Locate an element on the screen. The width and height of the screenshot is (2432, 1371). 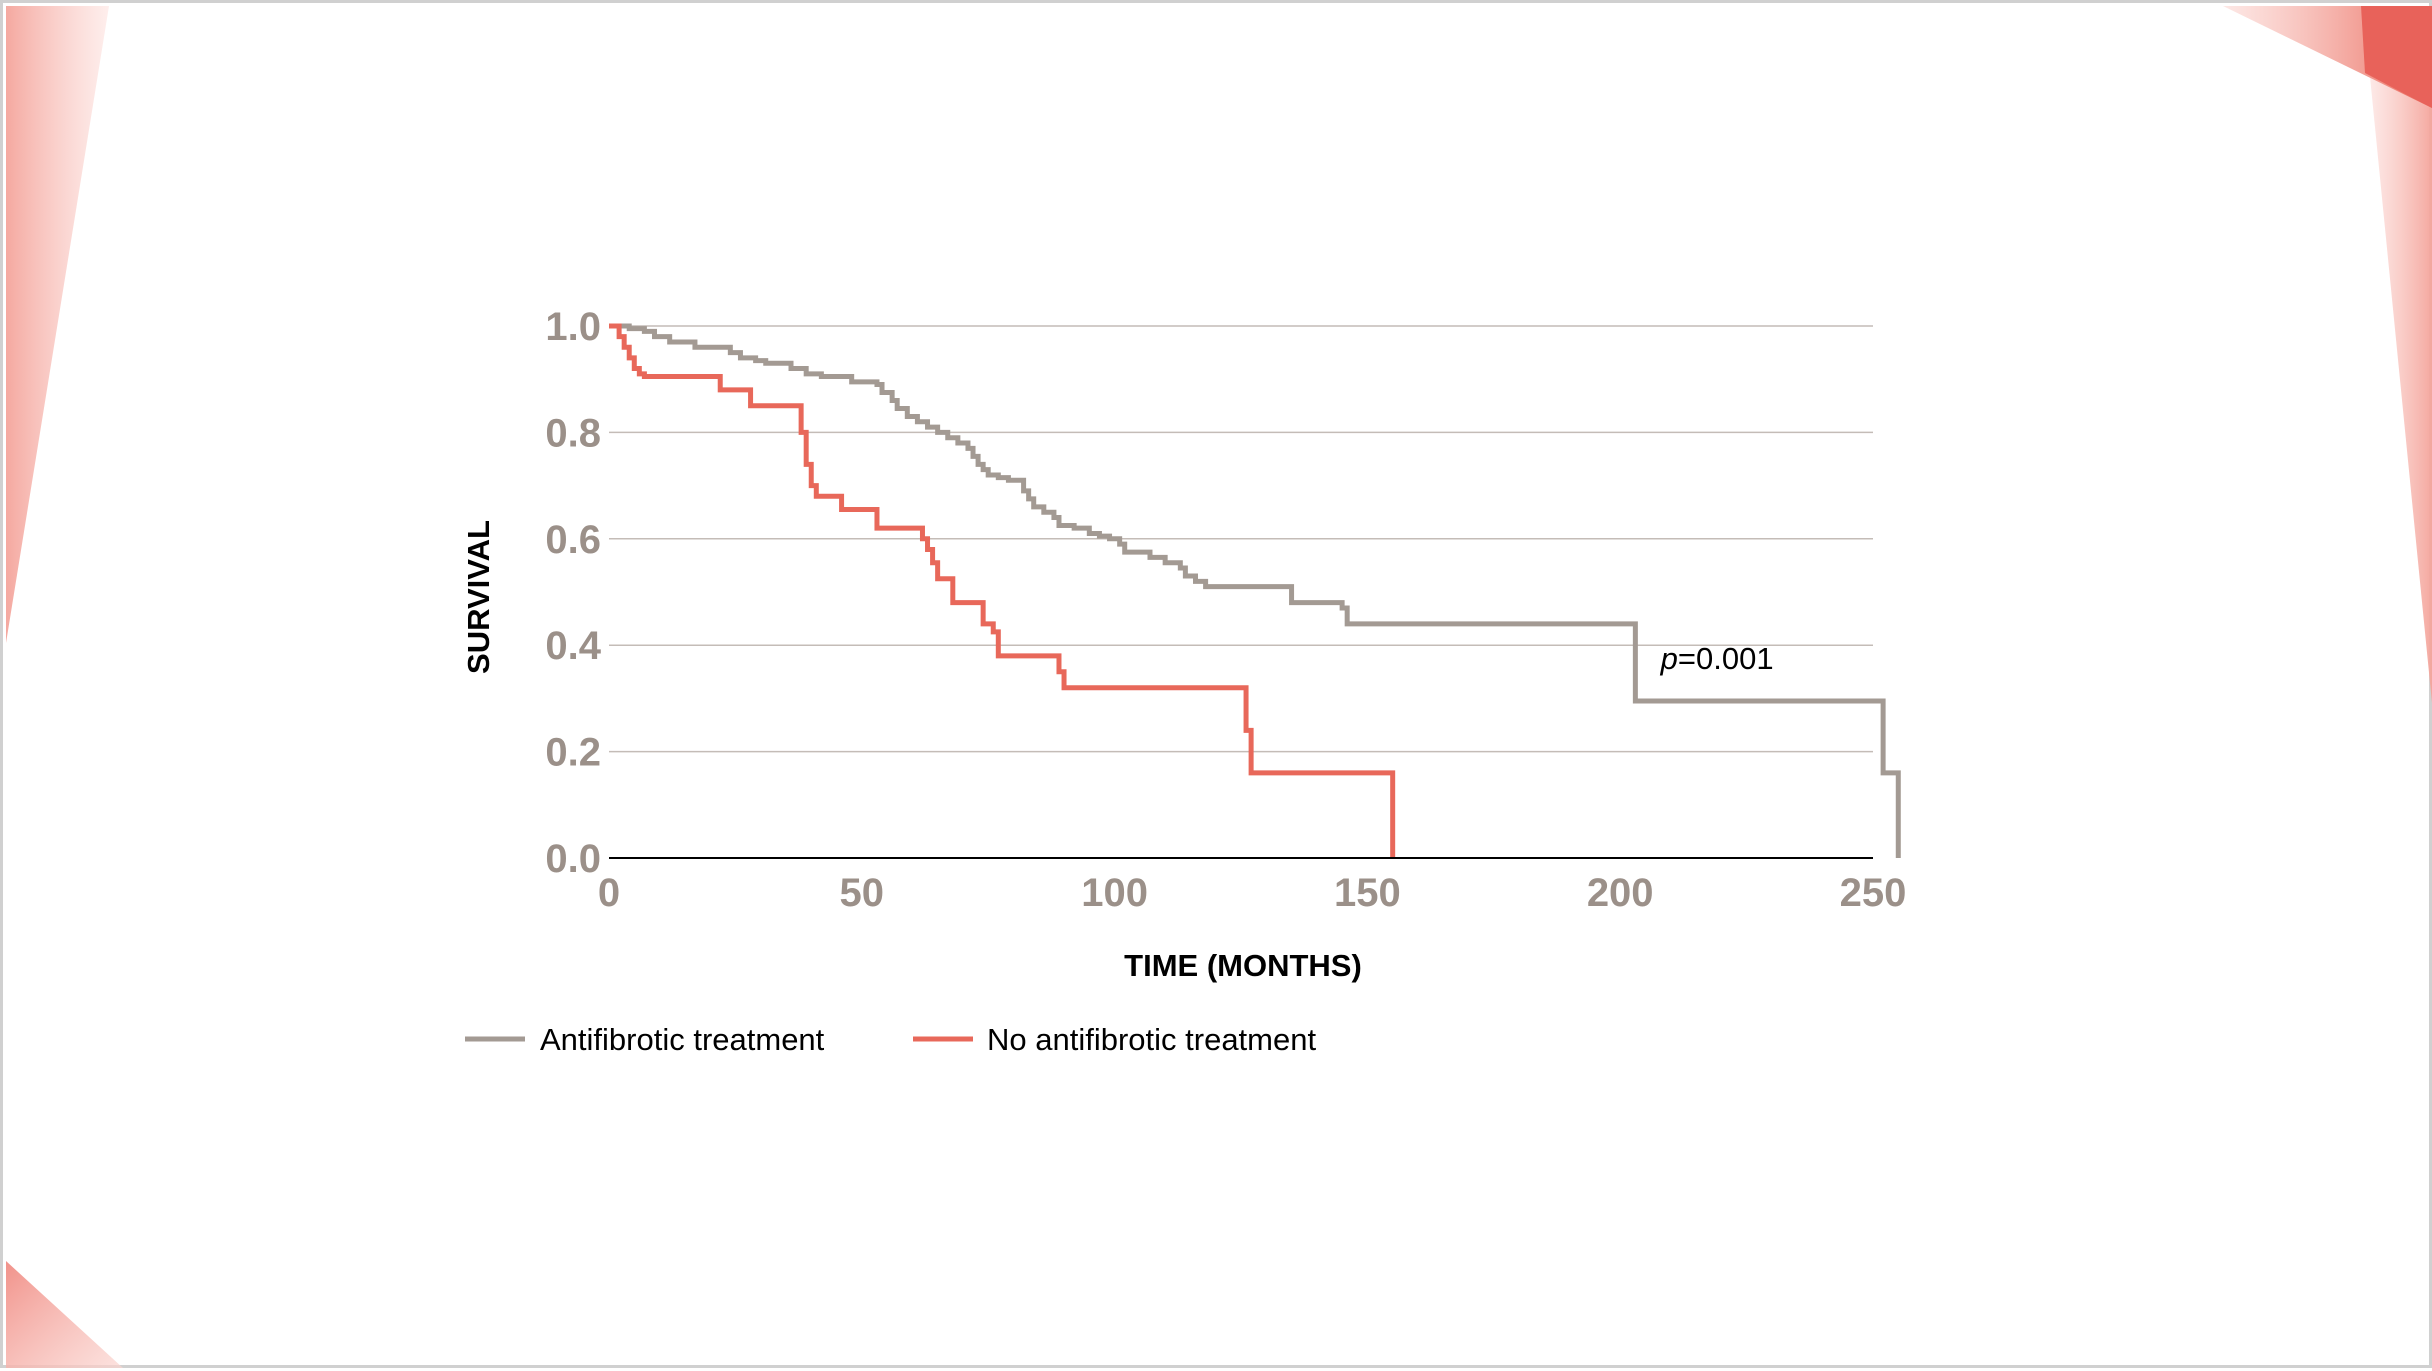
x-tick-label: 100 is located at coordinates (1114, 893).